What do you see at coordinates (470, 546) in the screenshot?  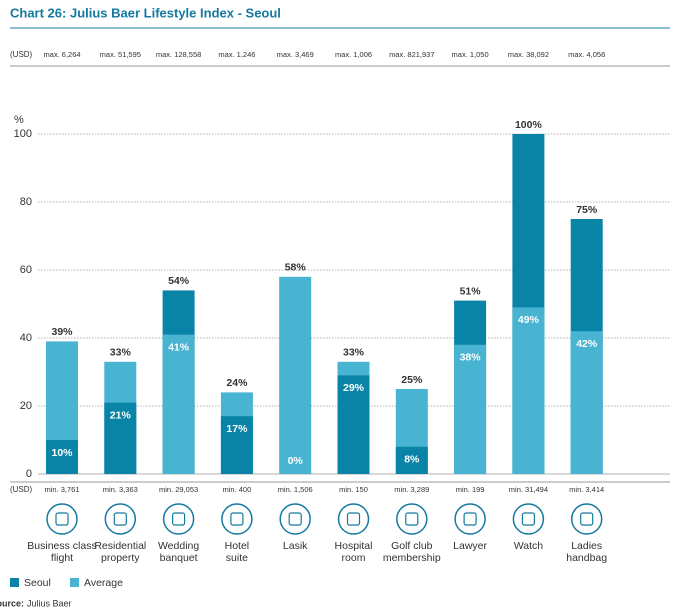 I see `x-tick-label: Lawyer` at bounding box center [470, 546].